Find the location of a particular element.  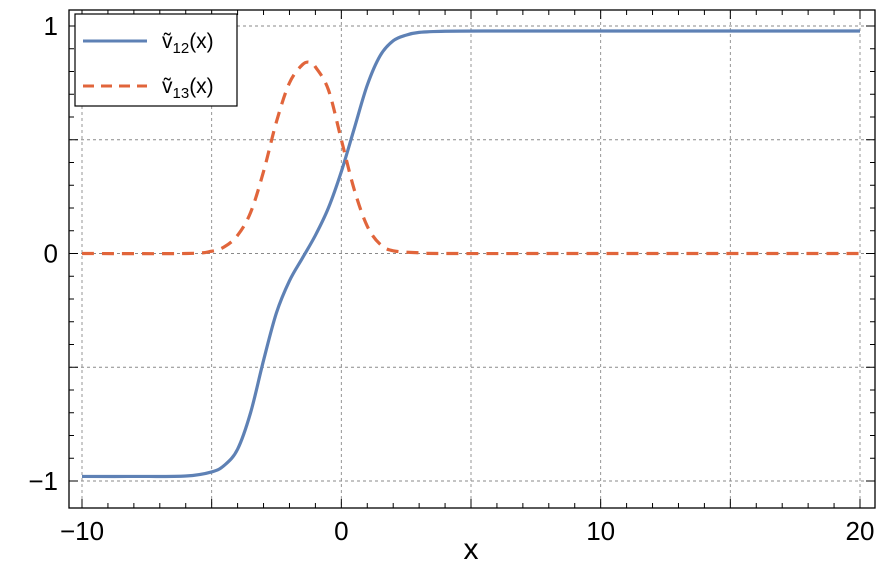

legend-main-v12: ṽ is located at coordinates (167, 41).